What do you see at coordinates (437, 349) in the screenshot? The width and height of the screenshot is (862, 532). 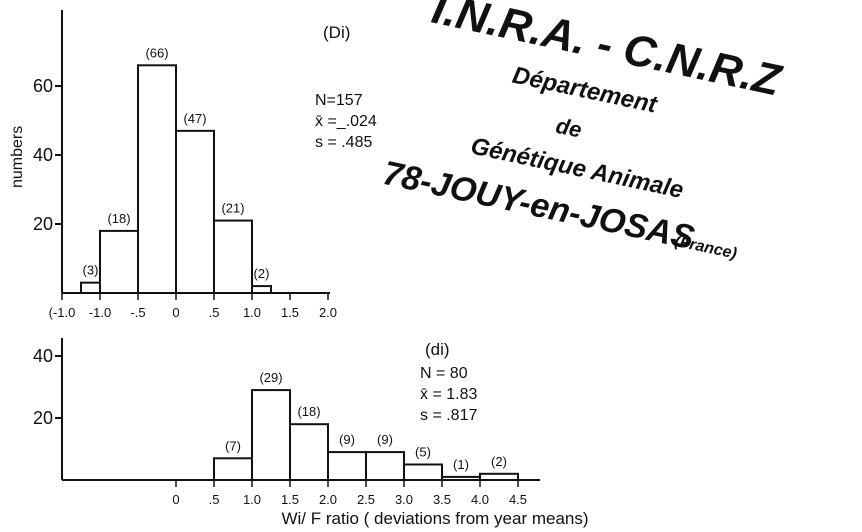 I see `bottom-panel-label: (di)` at bounding box center [437, 349].